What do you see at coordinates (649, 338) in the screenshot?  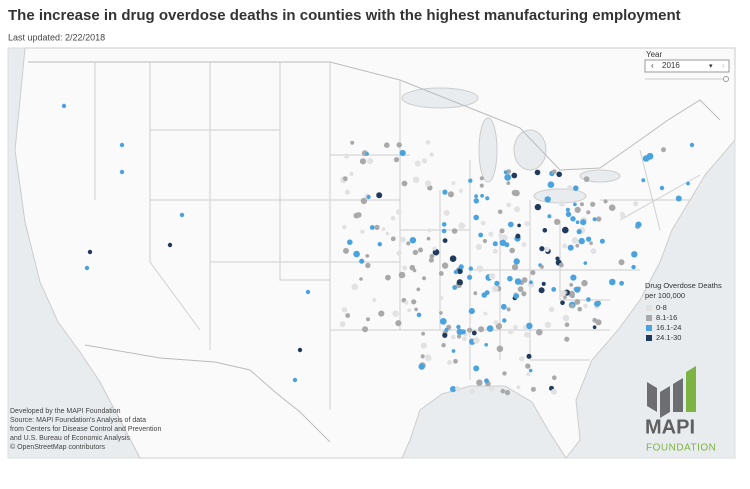 I see `legend-swatch` at bounding box center [649, 338].